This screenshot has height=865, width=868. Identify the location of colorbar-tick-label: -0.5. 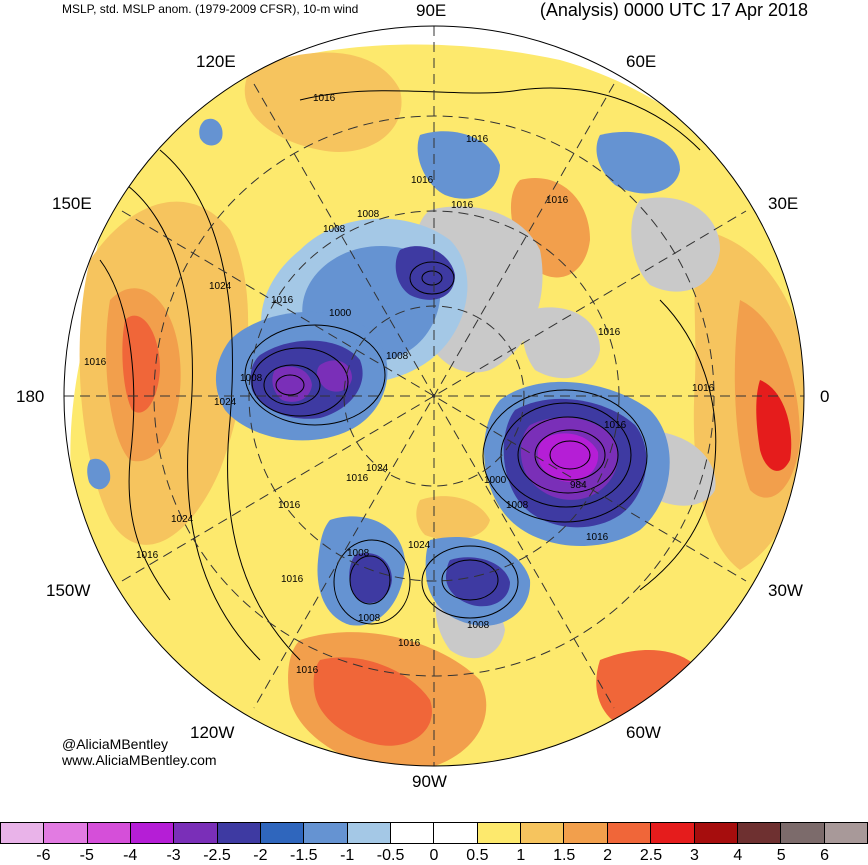
(390, 855).